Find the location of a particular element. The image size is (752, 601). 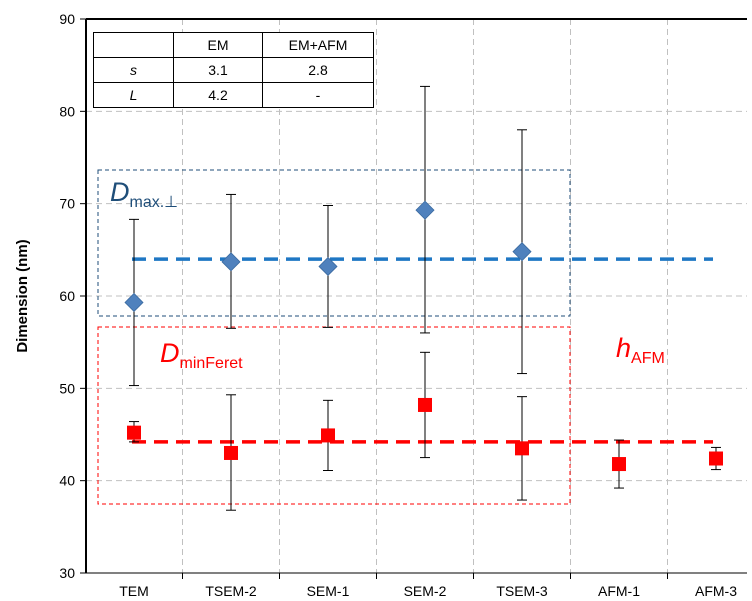

stats-table-row: s 3.1 2.8 is located at coordinates (233, 70).